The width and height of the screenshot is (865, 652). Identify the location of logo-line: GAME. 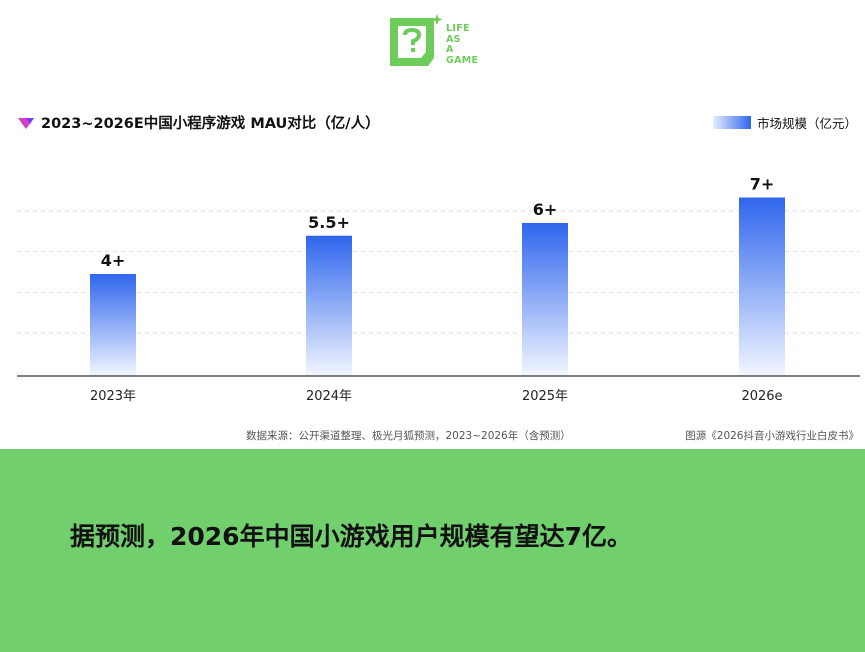
(462, 60).